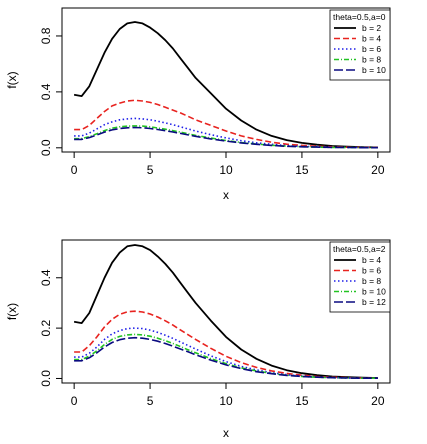 The height and width of the screenshot is (444, 427). I want to click on legend-label: b = 2, so click(371, 28).